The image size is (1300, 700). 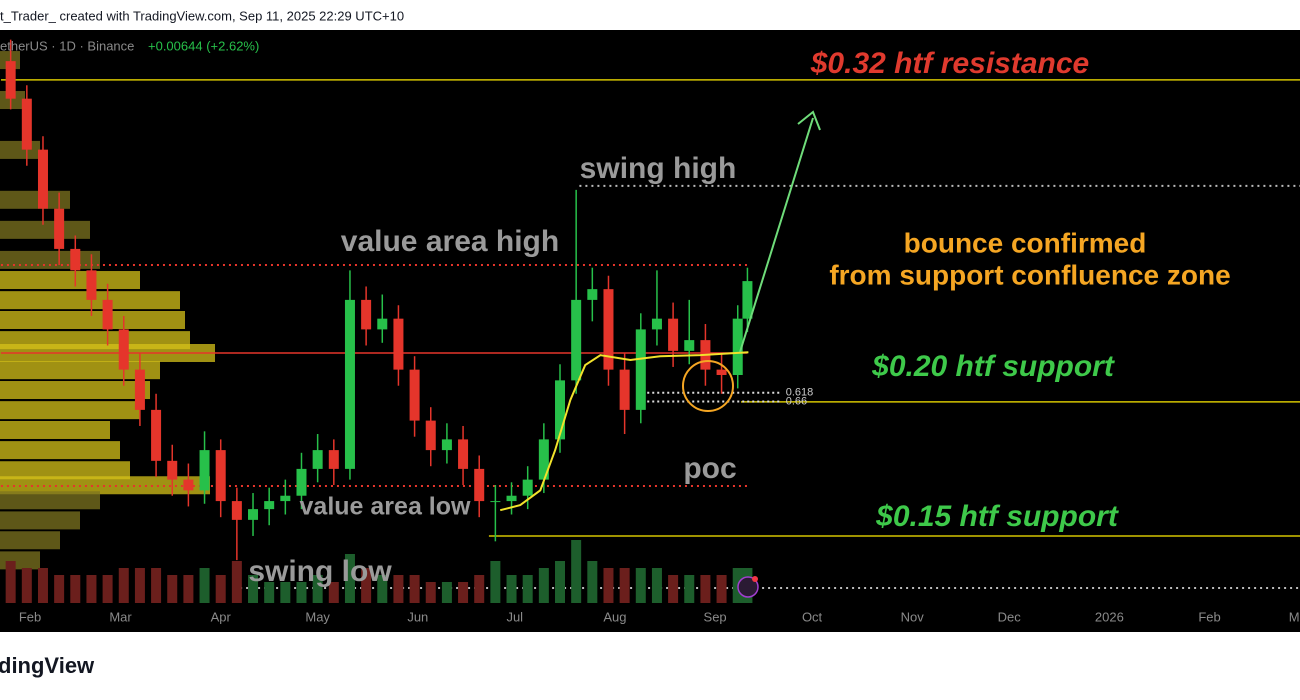 What do you see at coordinates (709, 468) in the screenshot?
I see `annotation: poc` at bounding box center [709, 468].